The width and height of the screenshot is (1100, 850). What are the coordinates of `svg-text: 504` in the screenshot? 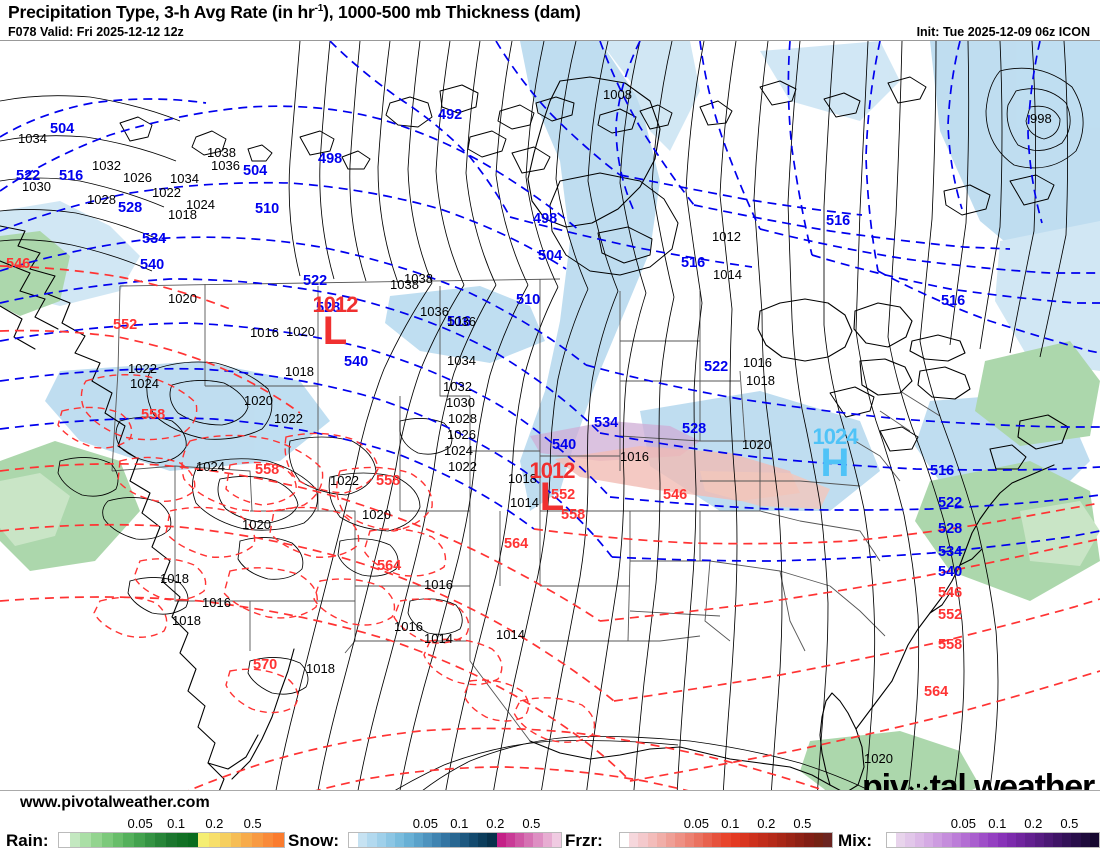 It's located at (255, 171).